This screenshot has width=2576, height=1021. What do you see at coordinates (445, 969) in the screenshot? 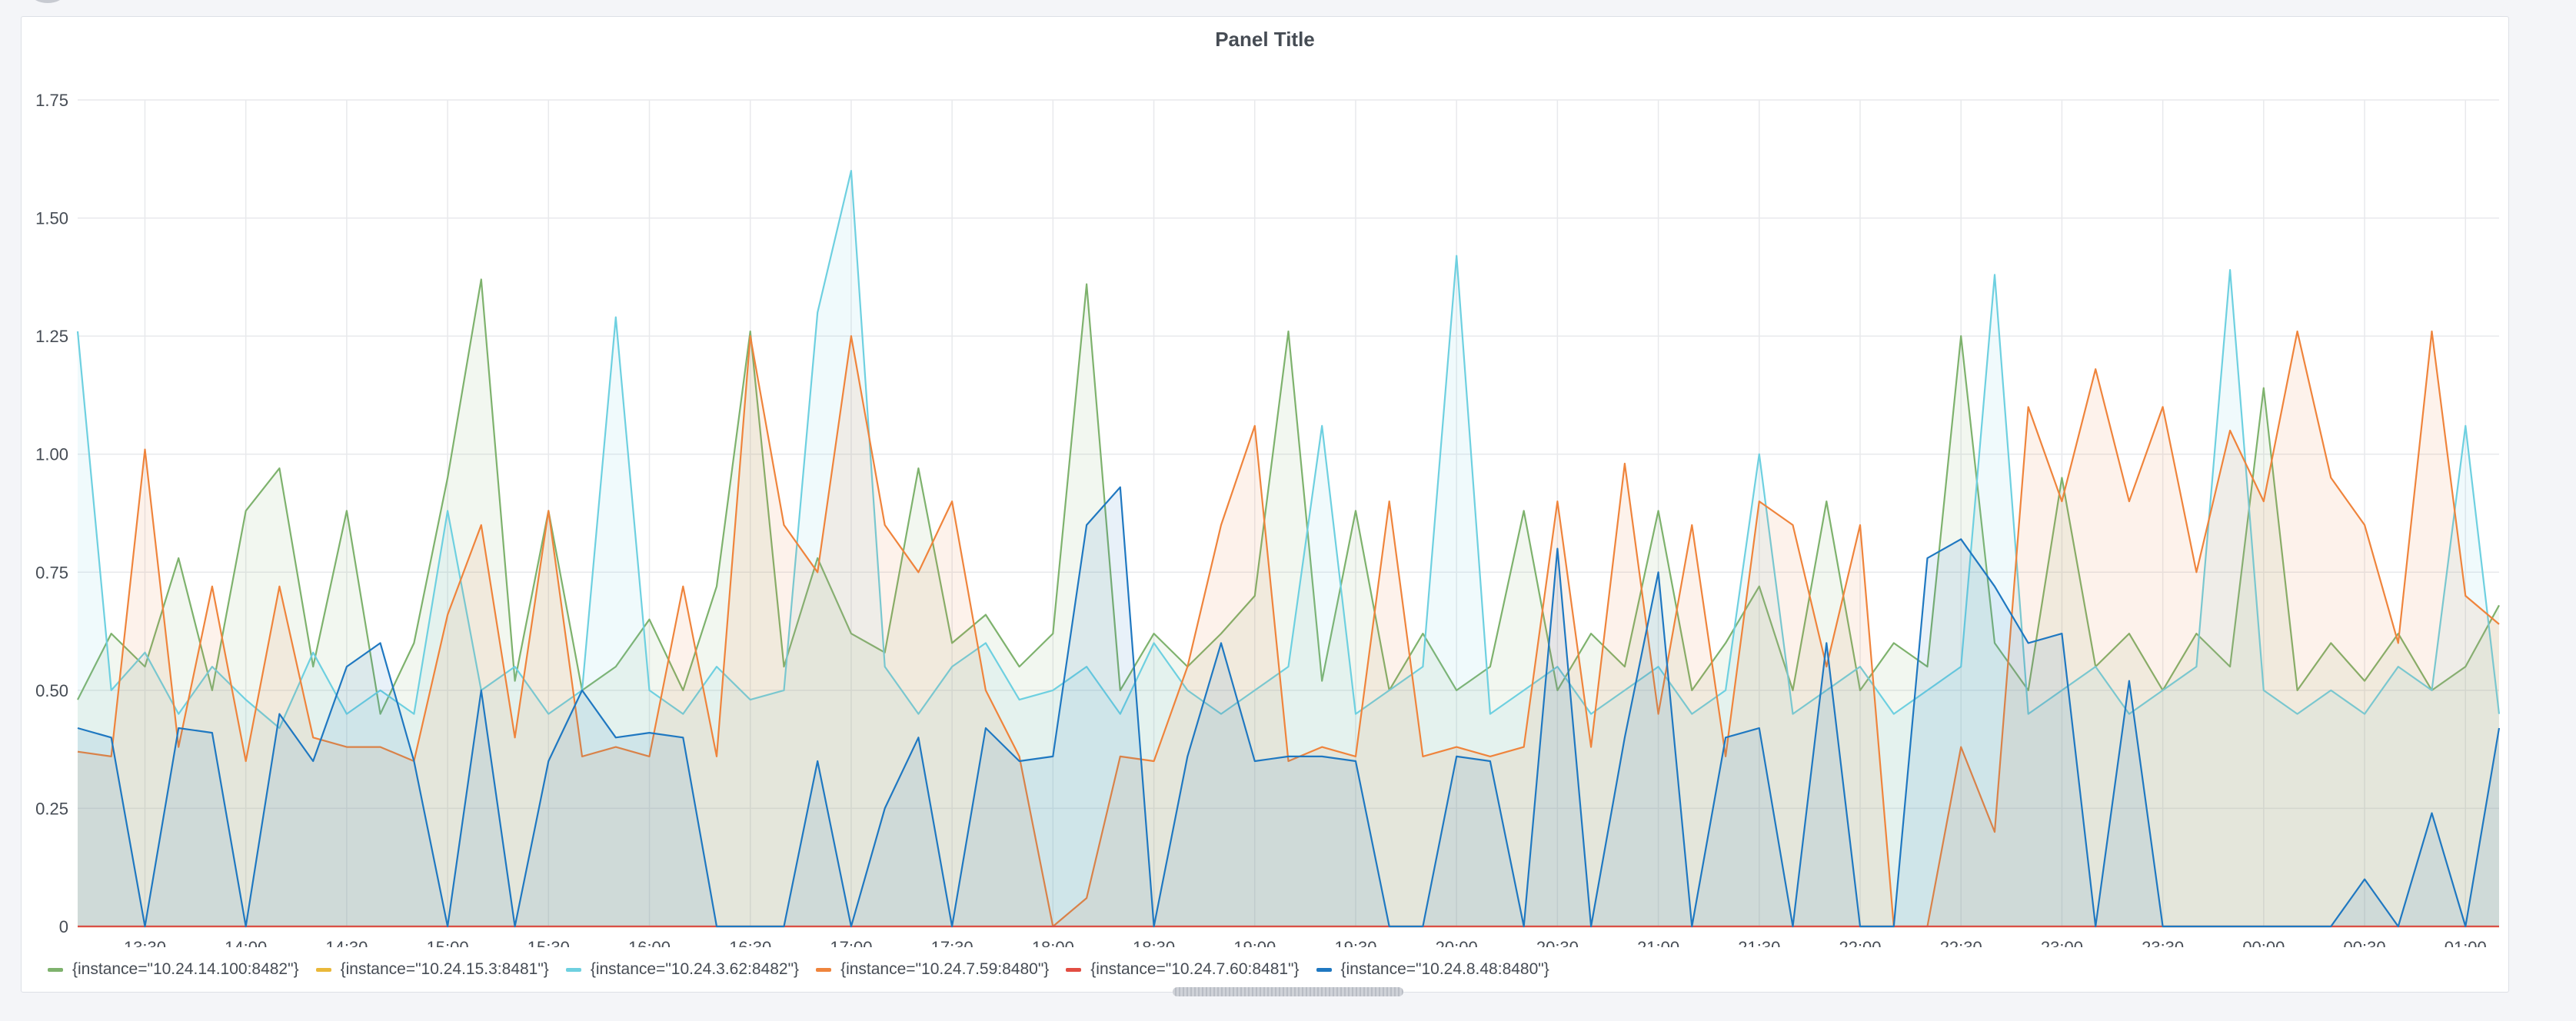
I see `legend-label: {instance="10.24.15.3:8481"}` at bounding box center [445, 969].